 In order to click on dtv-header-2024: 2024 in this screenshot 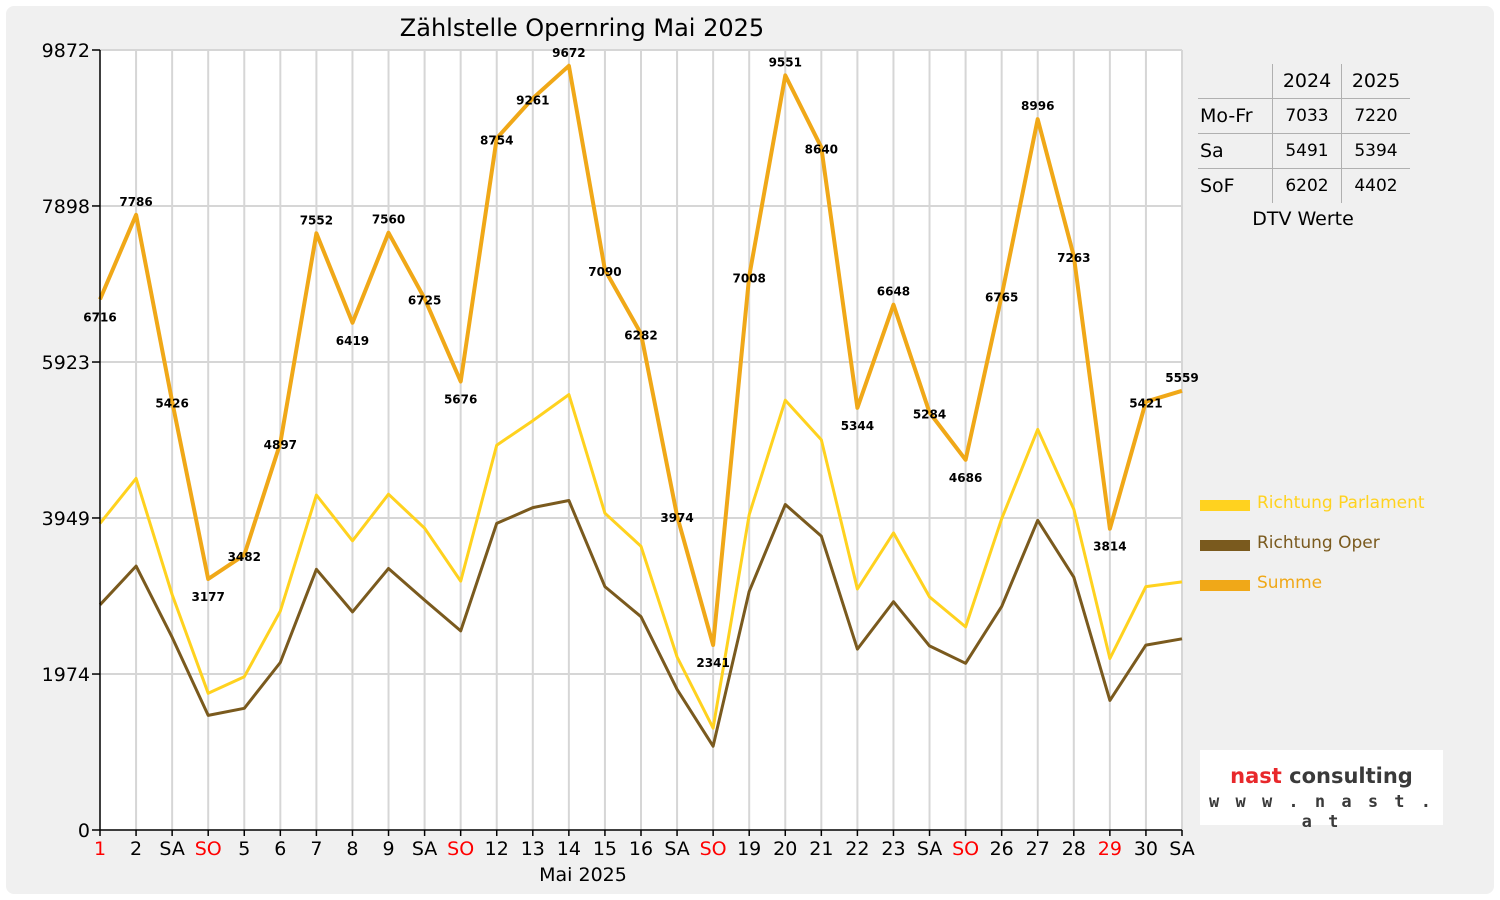, I will do `click(1307, 81)`.